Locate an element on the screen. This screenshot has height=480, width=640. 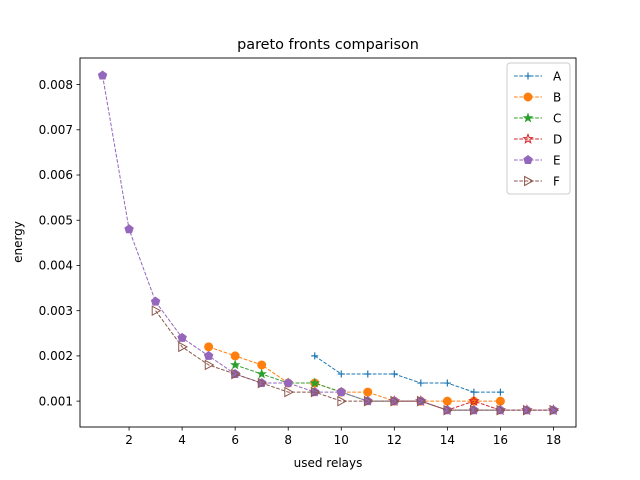
y-axis-label: energy is located at coordinates (18, 242).